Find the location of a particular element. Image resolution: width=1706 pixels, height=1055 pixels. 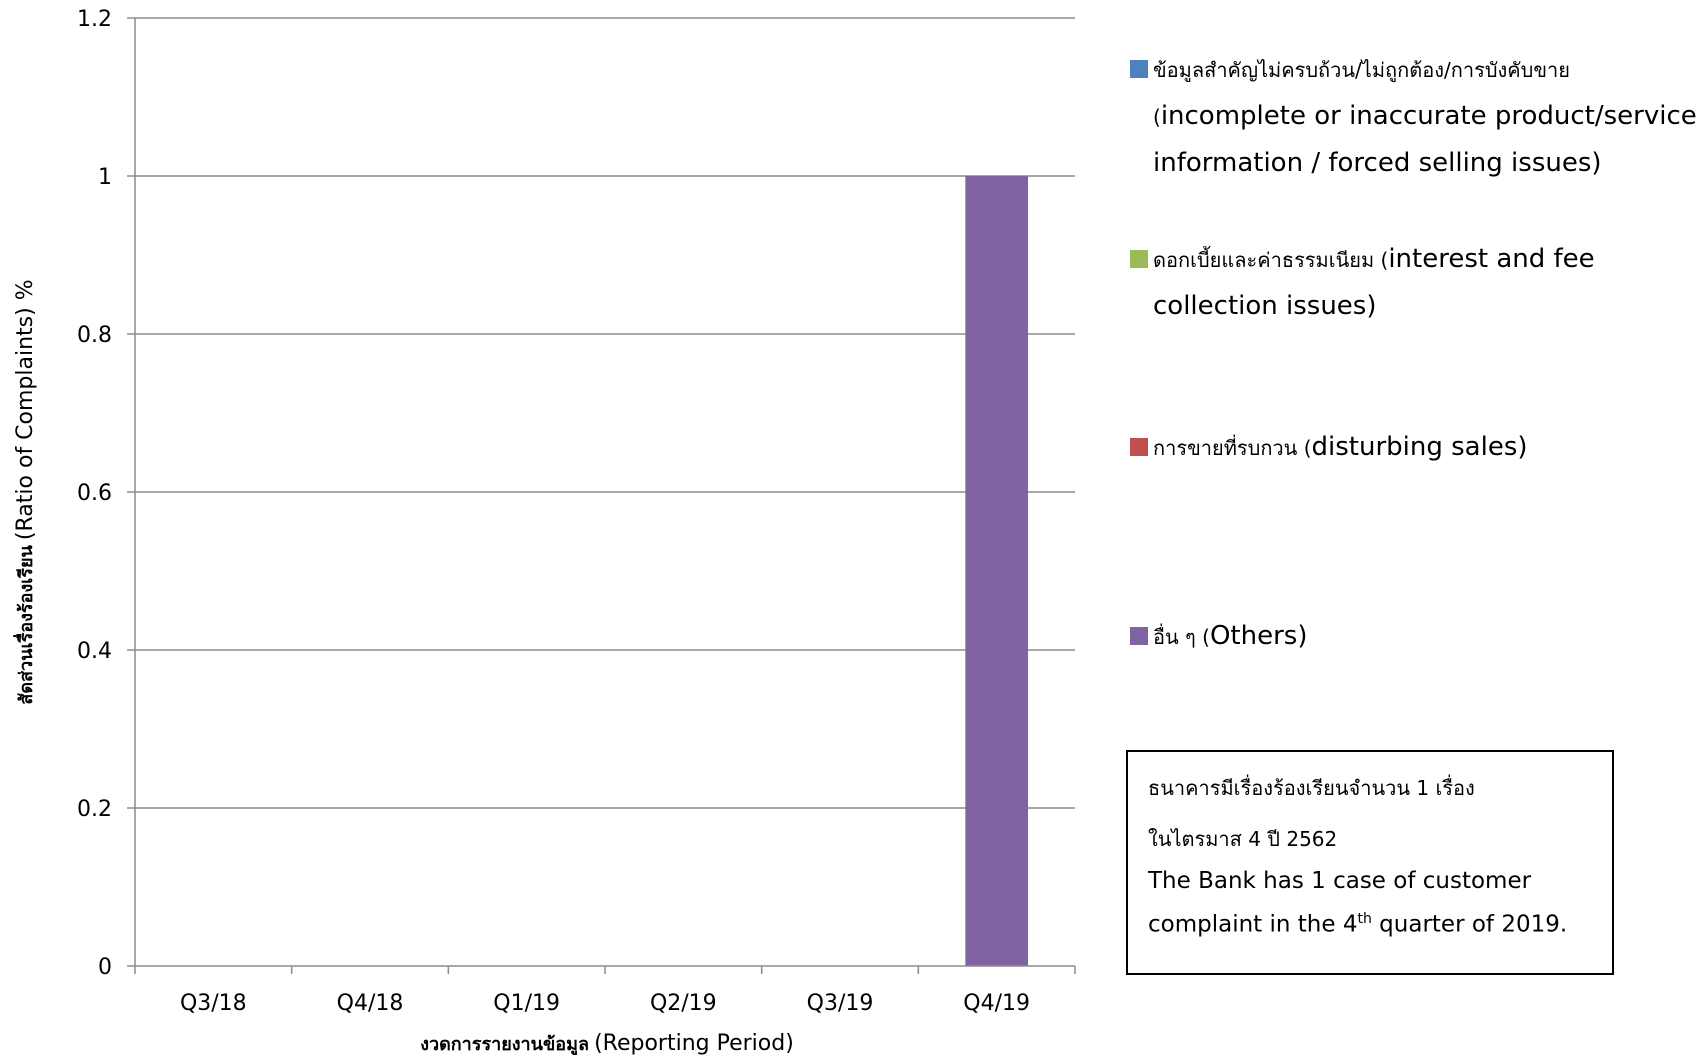

legend-en-disturbing: disturbing sales) is located at coordinates (1419, 447).